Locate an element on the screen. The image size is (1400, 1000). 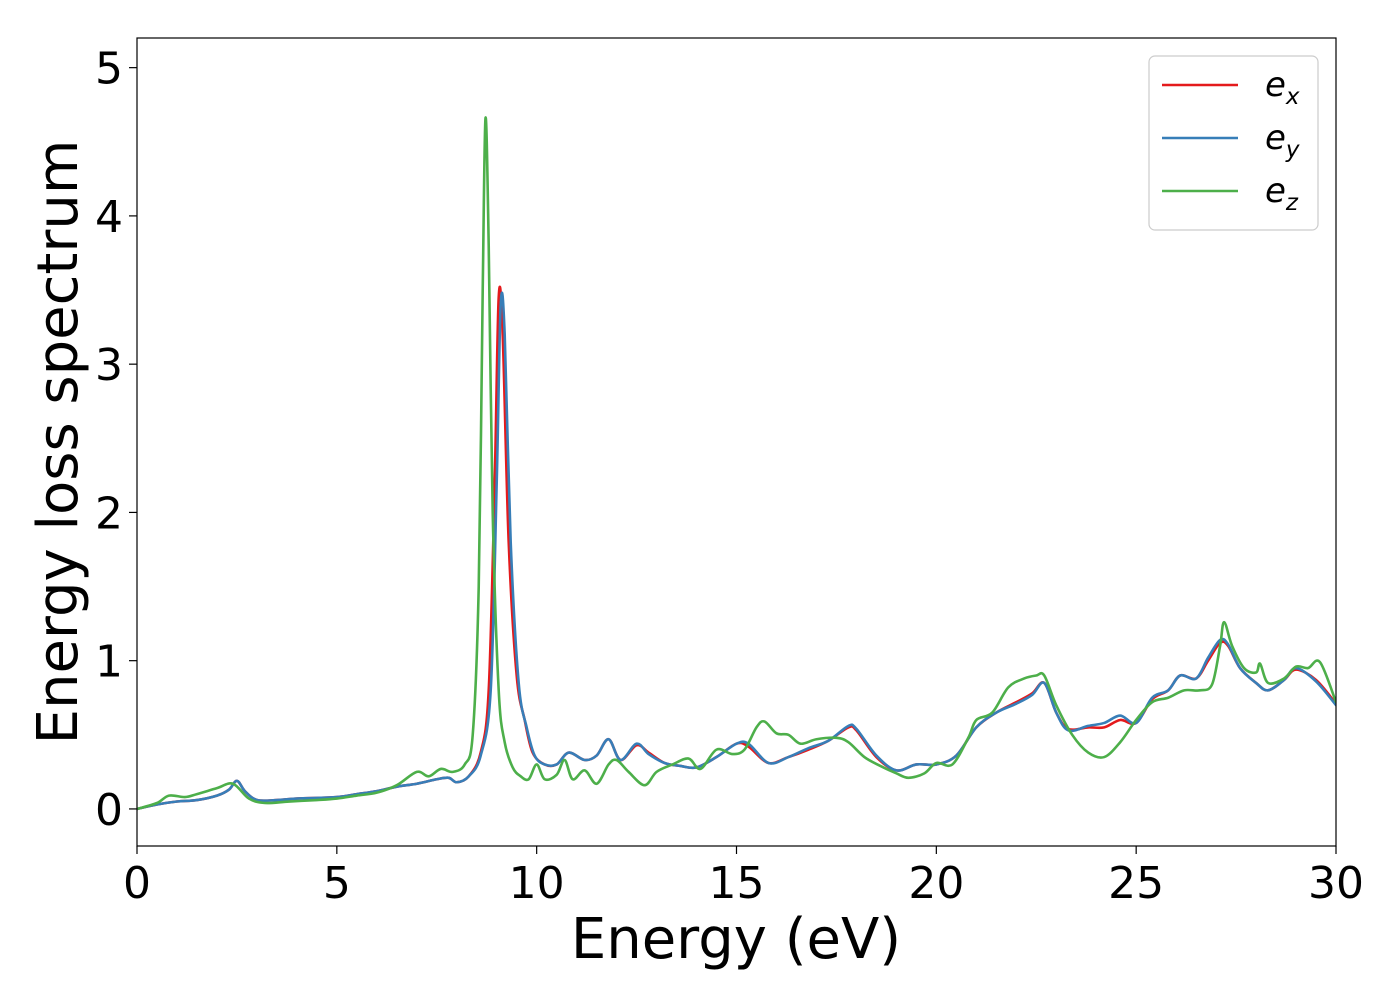
legend: ex ey ez is located at coordinates (1233, 143).